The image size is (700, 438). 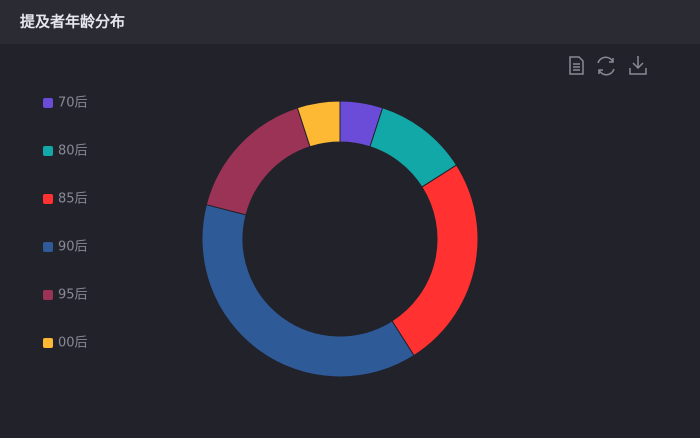 I want to click on icon-refresh-arrows, so click(x=606, y=66).